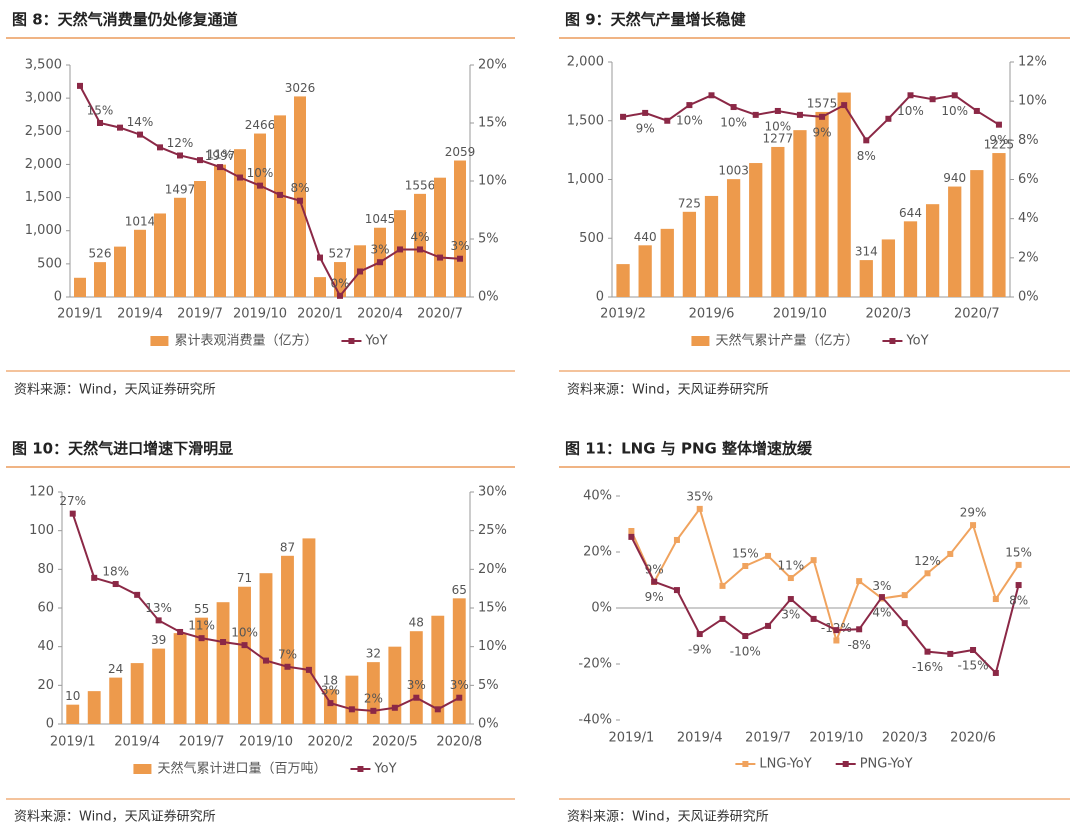 This screenshot has height=834, width=1080. Describe the element at coordinates (460, 152) in the screenshot. I see `bar-label: 2059` at that location.